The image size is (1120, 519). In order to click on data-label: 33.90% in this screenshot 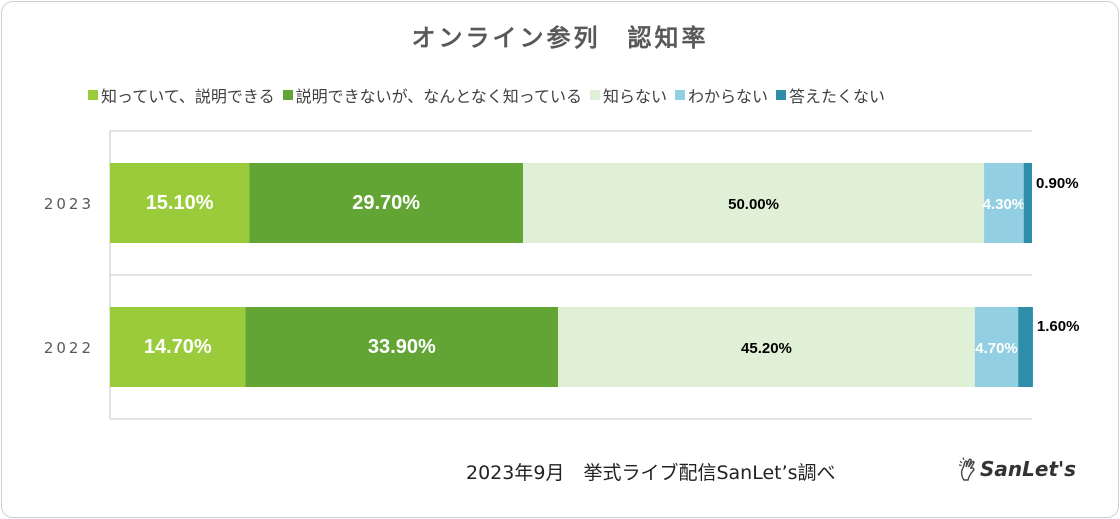, I will do `click(402, 347)`.